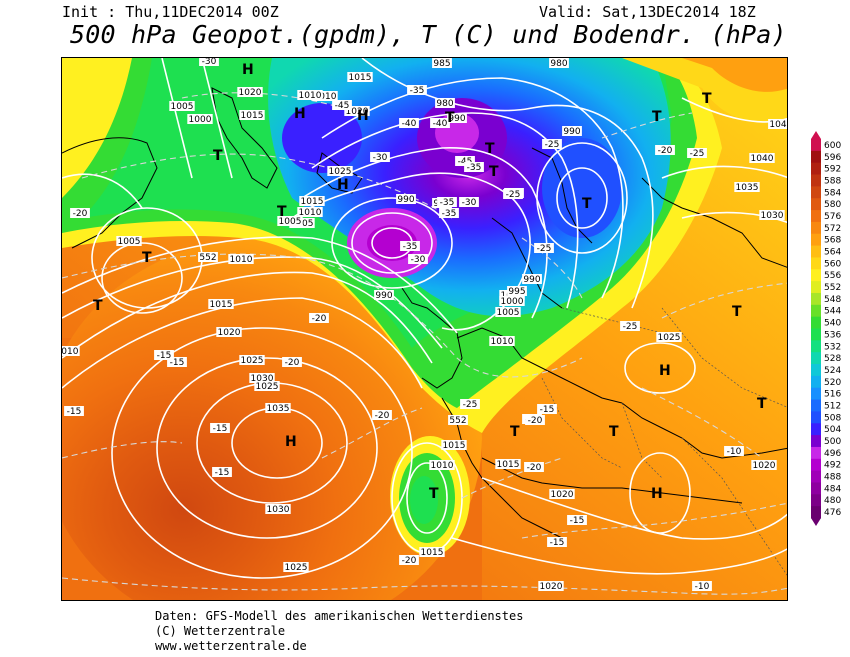 Image resolution: width=850 pixels, height=657 pixels. What do you see at coordinates (516, 292) in the screenshot?
I see `svg-text: 995` at bounding box center [516, 292].